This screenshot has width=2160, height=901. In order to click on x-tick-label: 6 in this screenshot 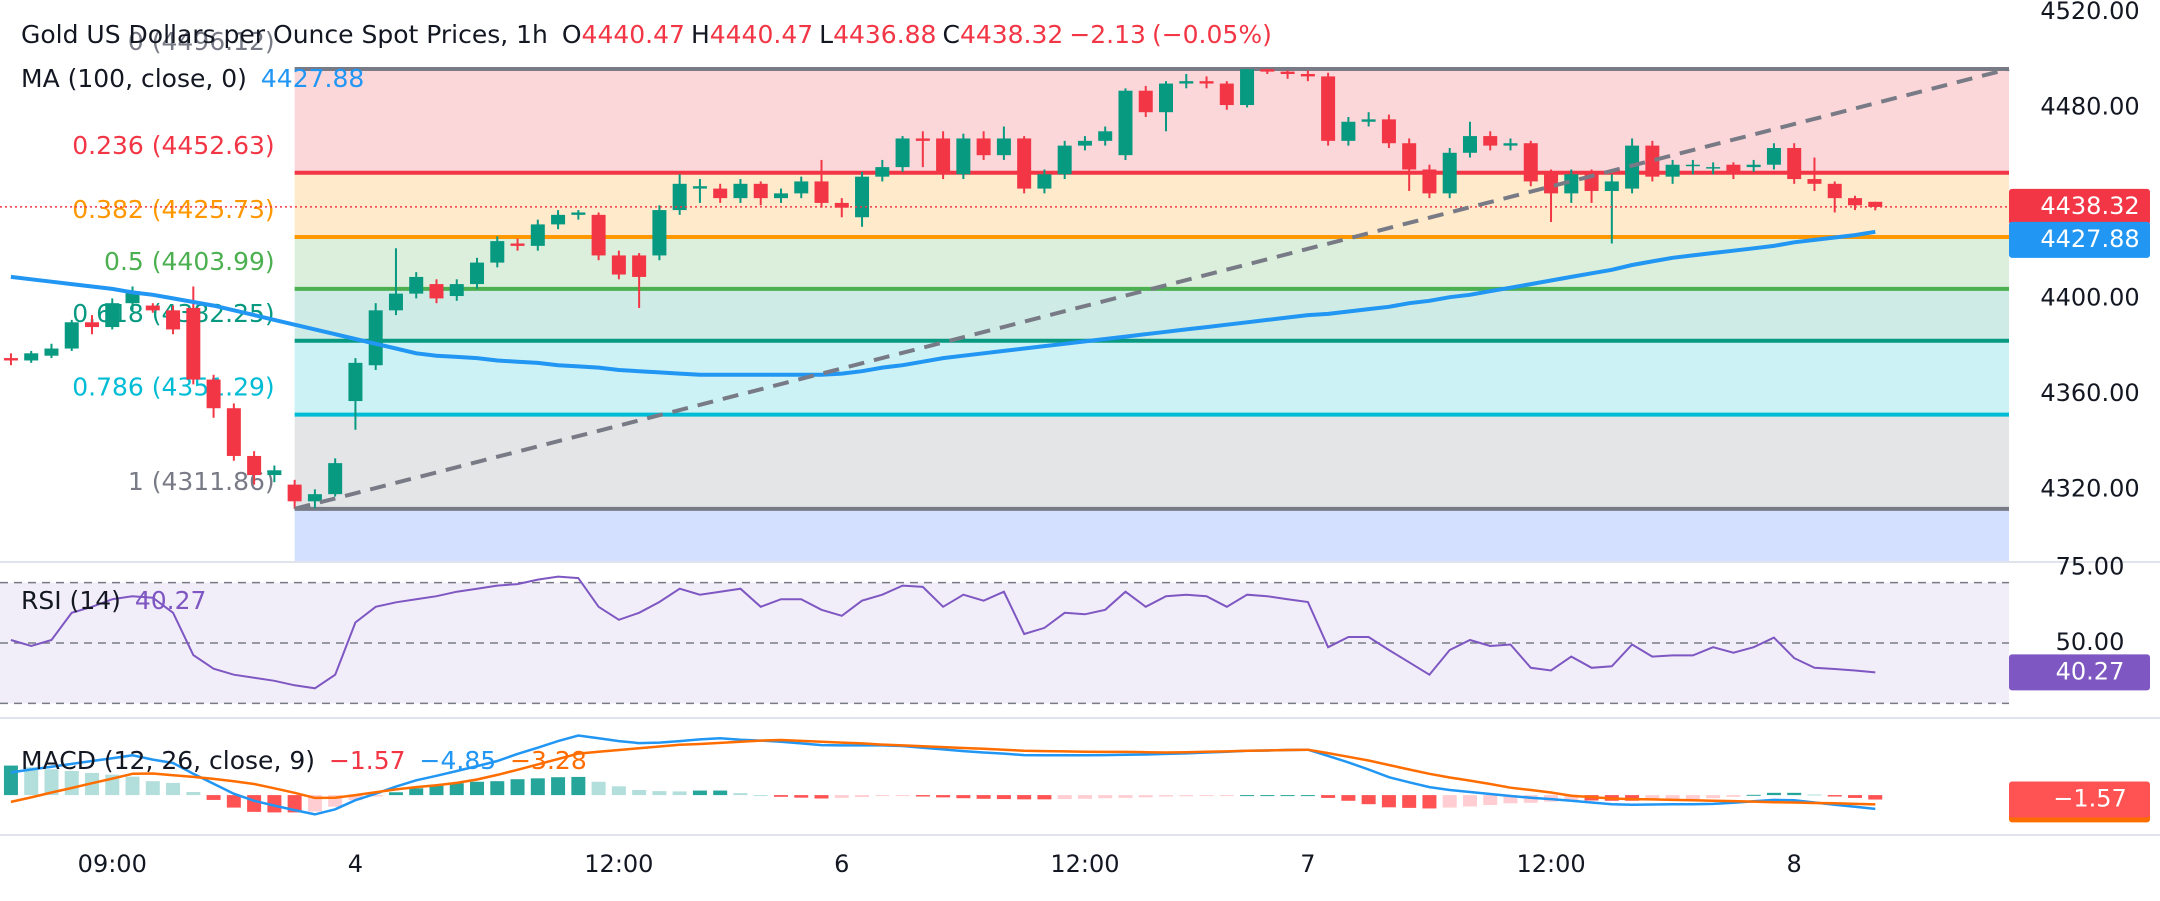, I will do `click(841, 864)`.